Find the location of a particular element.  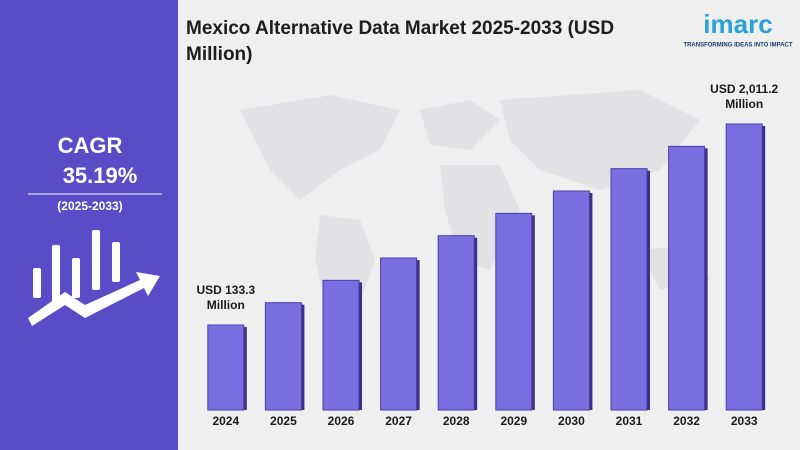

x-tick-label: 2028 is located at coordinates (456, 421).